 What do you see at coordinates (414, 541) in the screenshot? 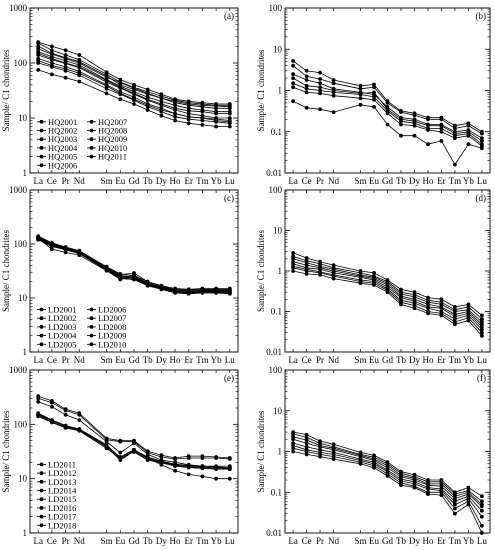
I see `x-tick-label-dy: Dy` at bounding box center [414, 541].